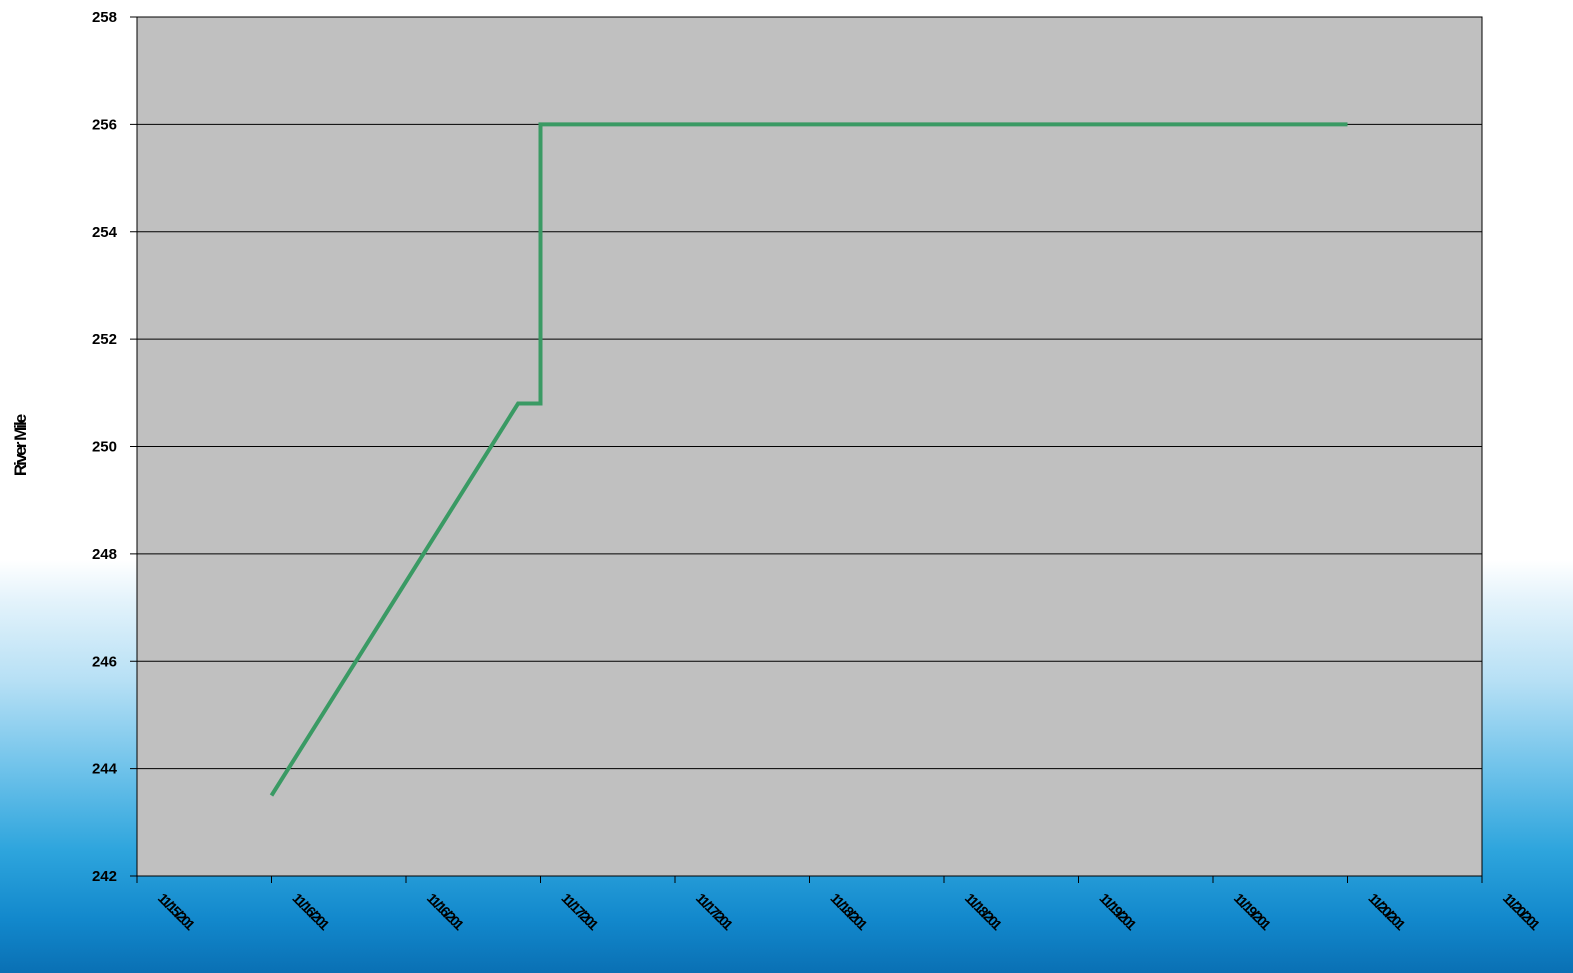 This screenshot has height=973, width=1573. What do you see at coordinates (104, 876) in the screenshot?
I see `y-tick-label: 242` at bounding box center [104, 876].